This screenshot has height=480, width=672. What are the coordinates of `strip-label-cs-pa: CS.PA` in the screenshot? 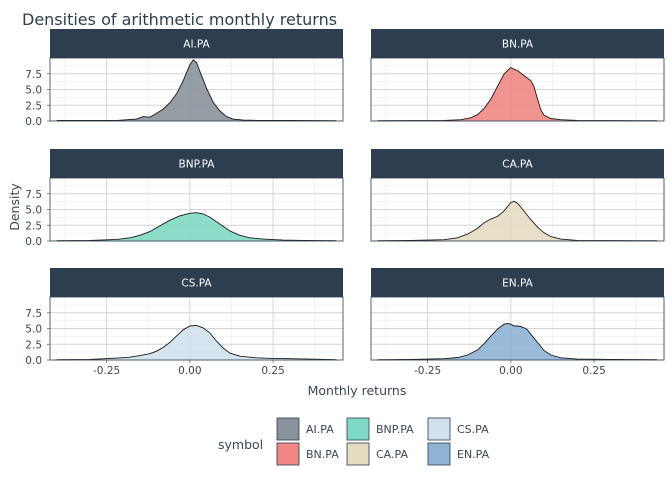 It's located at (196, 284).